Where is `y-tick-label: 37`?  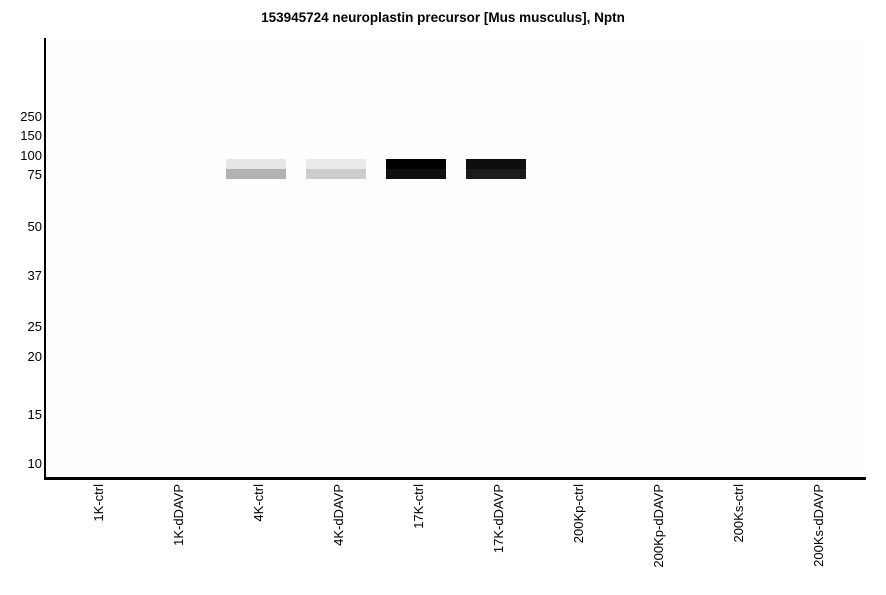
y-tick-label: 37 is located at coordinates (34, 275).